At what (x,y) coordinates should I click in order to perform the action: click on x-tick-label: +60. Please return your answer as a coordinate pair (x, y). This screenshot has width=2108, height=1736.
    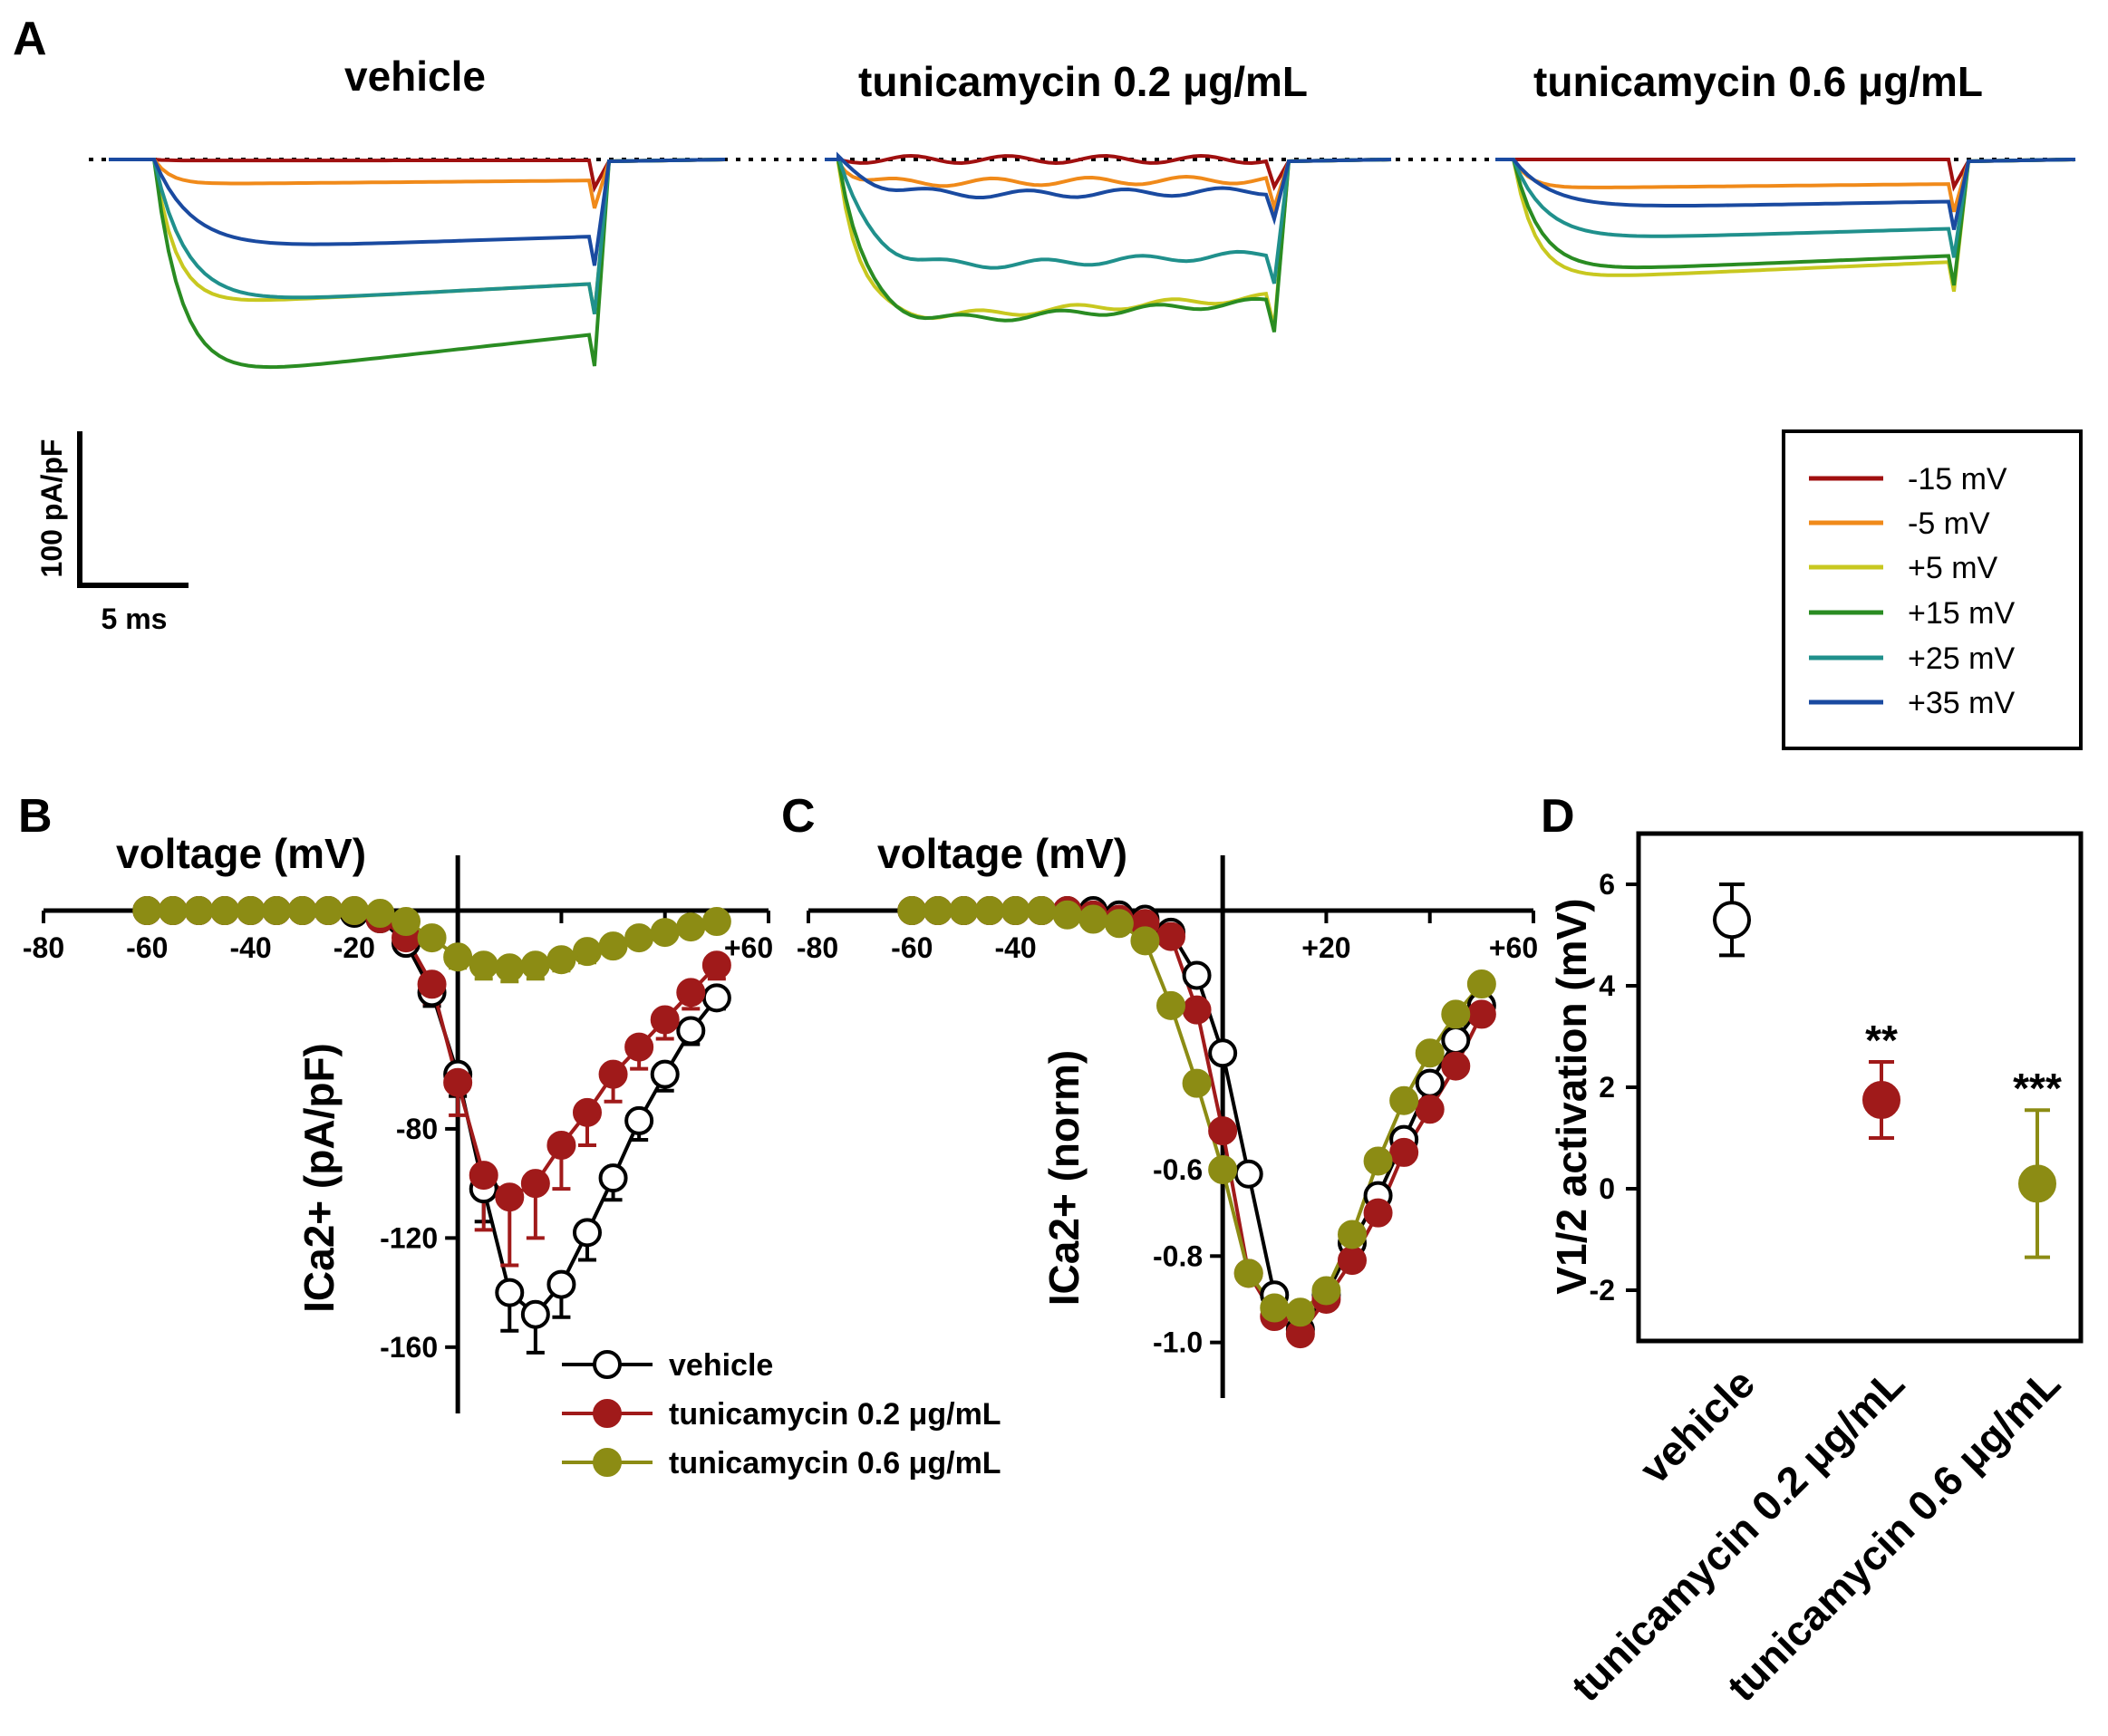
    Looking at the image, I should click on (1514, 947).